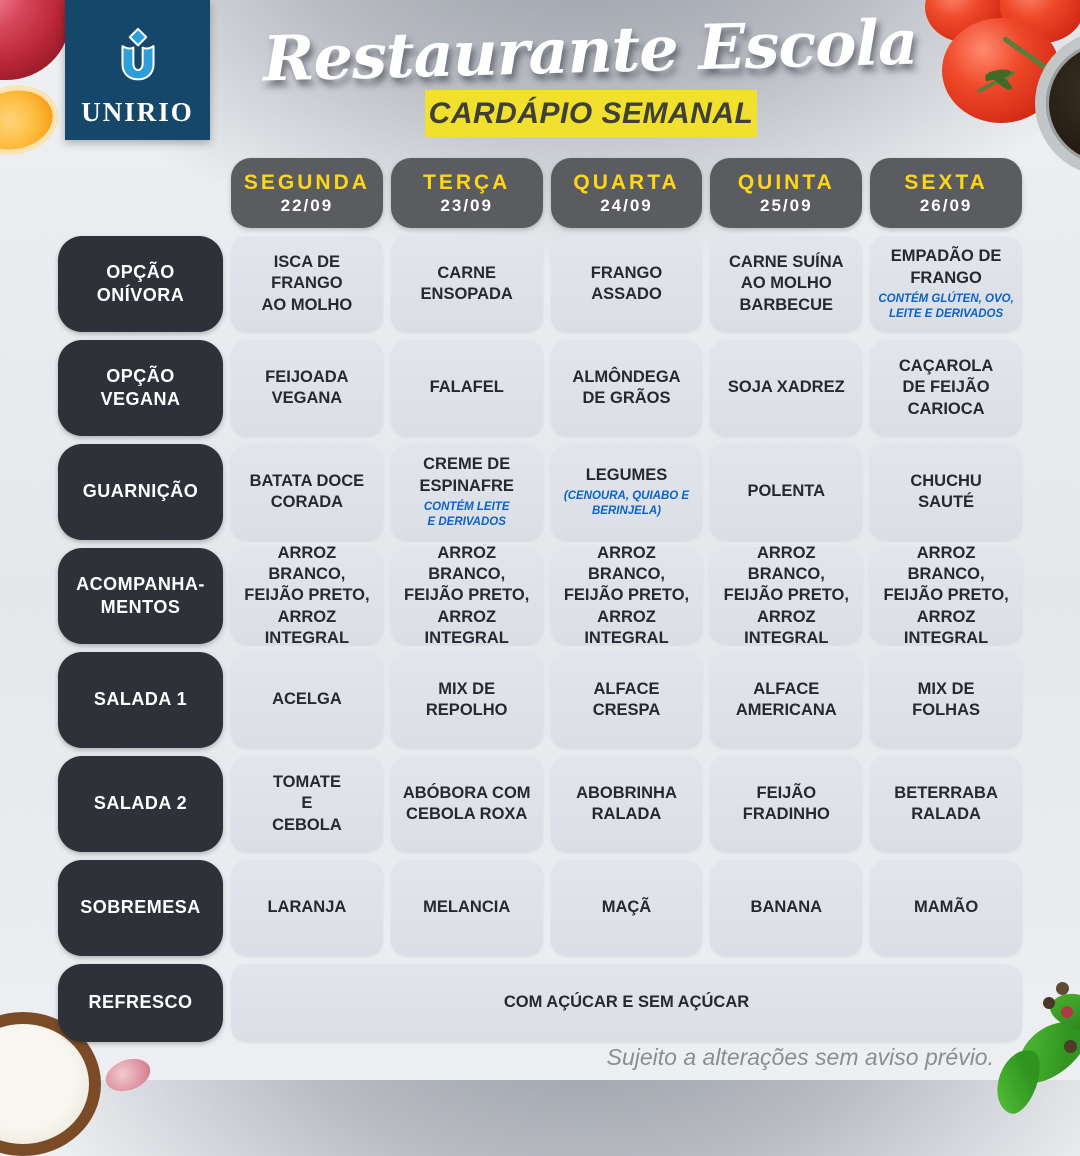 The width and height of the screenshot is (1080, 1156). I want to click on cell-text: MIX DE FOLHAS, so click(946, 699).